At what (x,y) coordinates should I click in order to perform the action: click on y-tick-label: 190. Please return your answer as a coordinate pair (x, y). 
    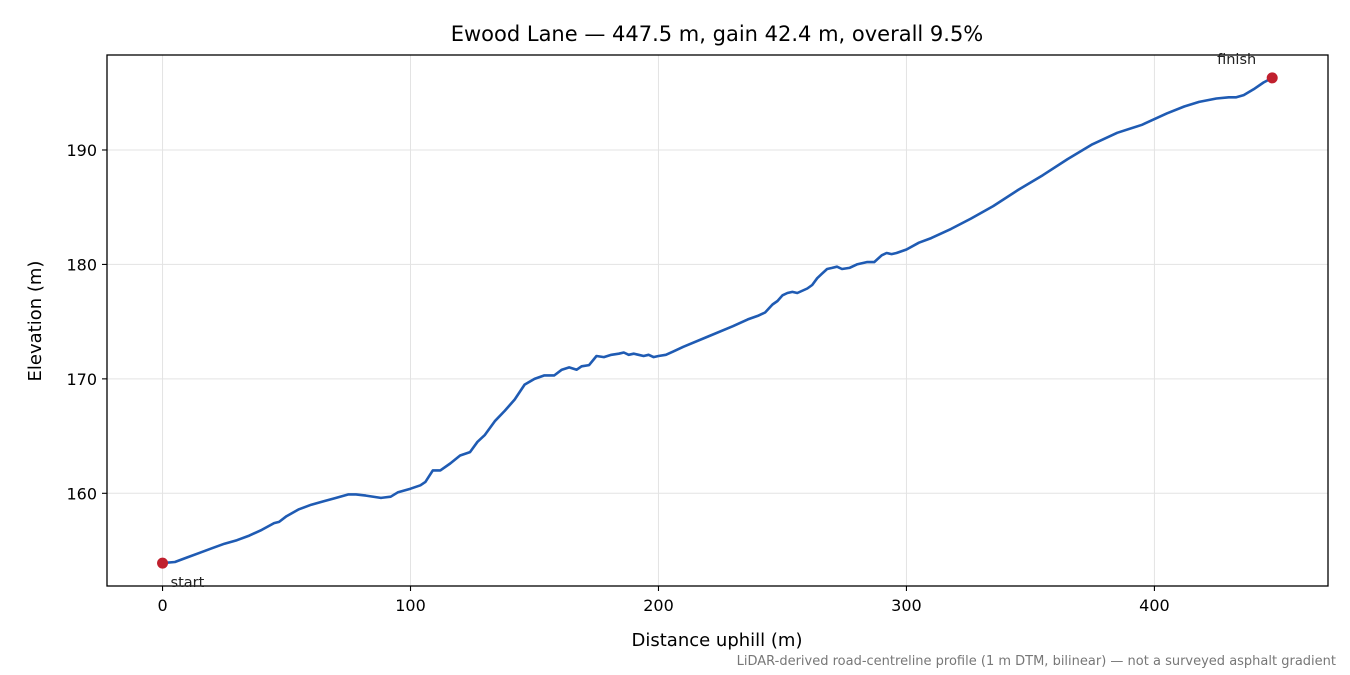
    Looking at the image, I should click on (81, 150).